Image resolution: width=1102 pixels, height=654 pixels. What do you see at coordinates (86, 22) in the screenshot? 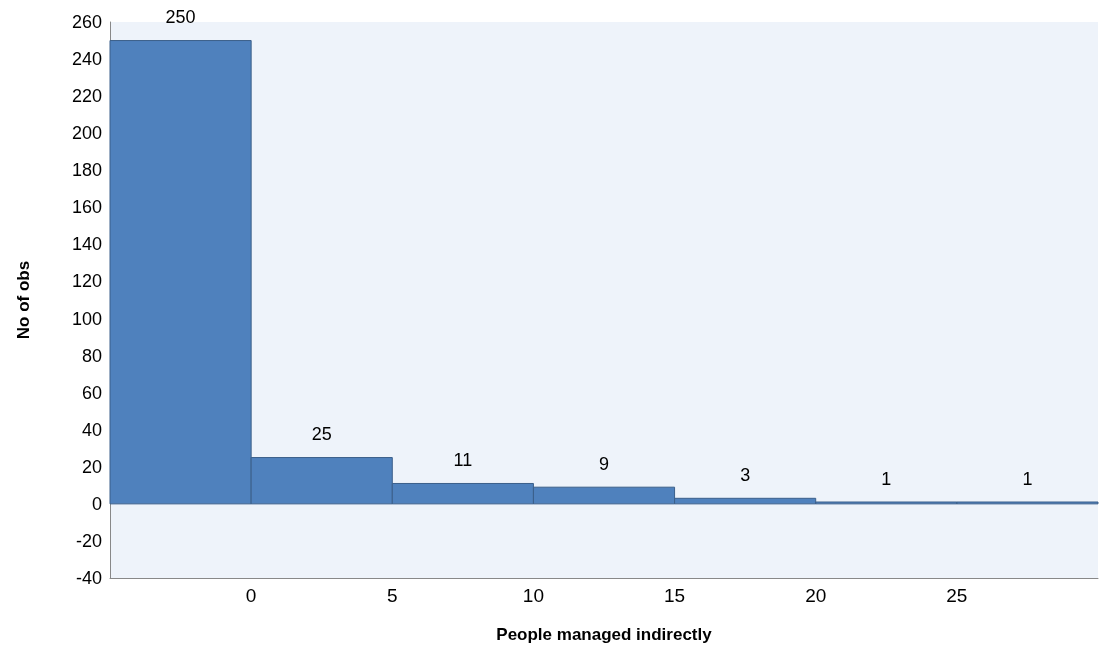
I see `y-tick-label: 260` at bounding box center [86, 22].